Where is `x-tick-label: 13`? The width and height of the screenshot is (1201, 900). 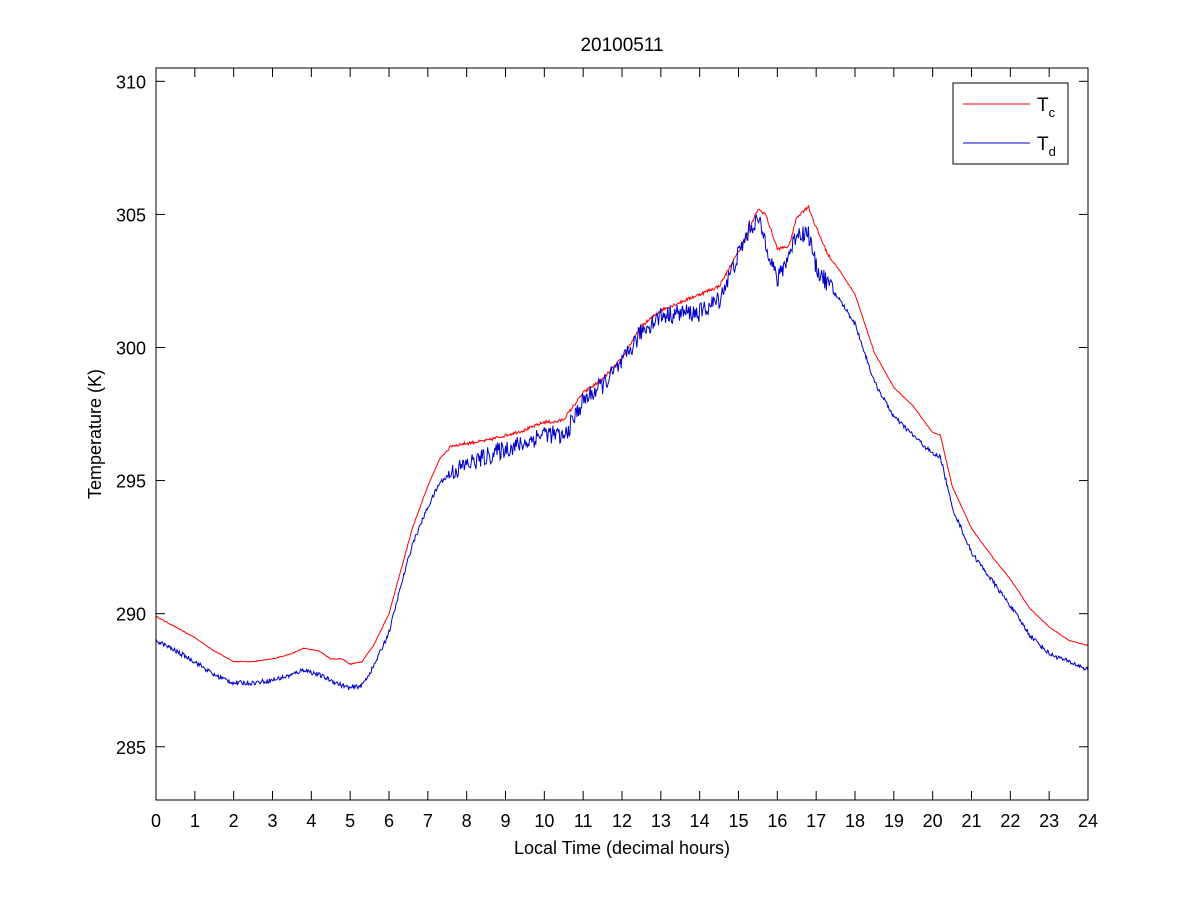
x-tick-label: 13 is located at coordinates (661, 821).